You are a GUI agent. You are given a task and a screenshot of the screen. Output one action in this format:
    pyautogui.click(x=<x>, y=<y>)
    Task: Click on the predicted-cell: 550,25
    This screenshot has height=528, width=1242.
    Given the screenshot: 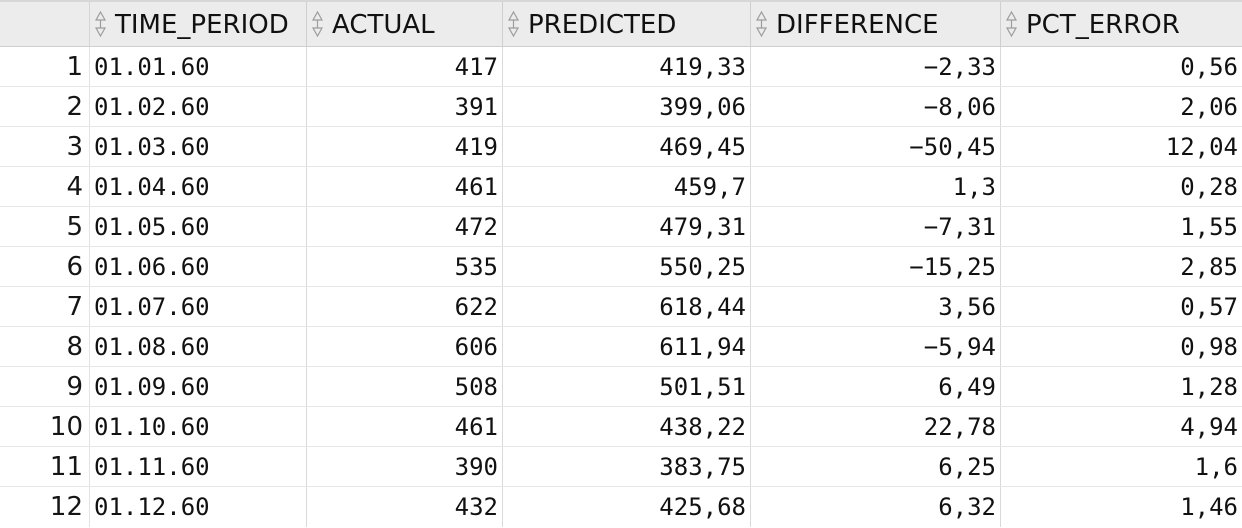 What is the action you would take?
    pyautogui.click(x=627, y=266)
    